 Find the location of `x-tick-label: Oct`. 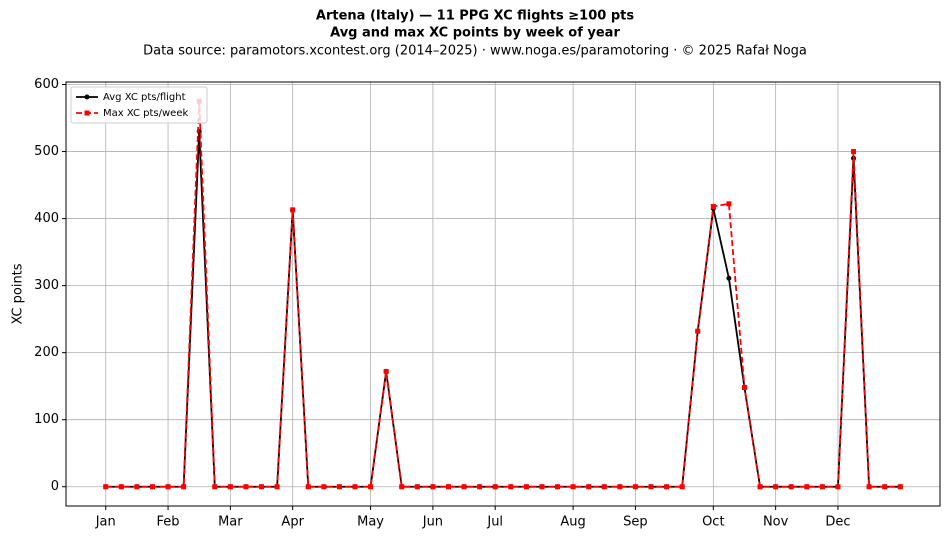

x-tick-label: Oct is located at coordinates (713, 522).